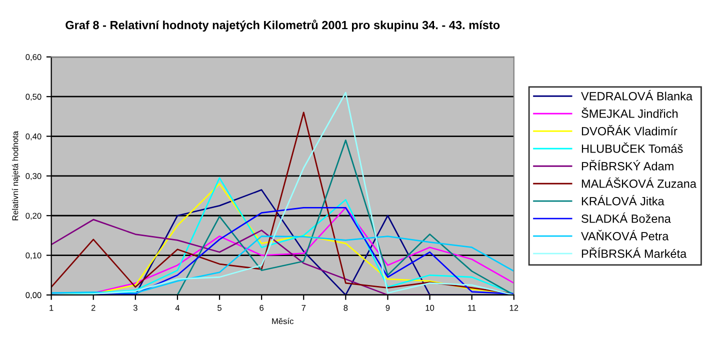 This screenshot has width=703, height=345. What do you see at coordinates (93, 307) in the screenshot?
I see `x-tick-label: 2` at bounding box center [93, 307].